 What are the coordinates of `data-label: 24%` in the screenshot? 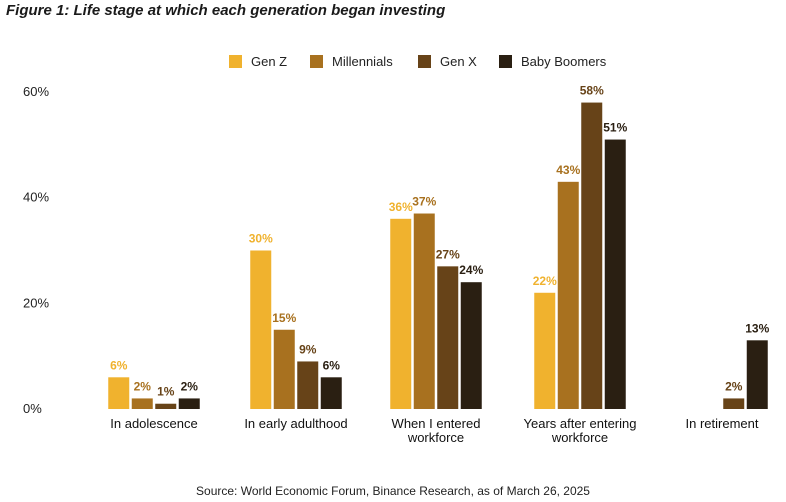 It's located at (471, 270).